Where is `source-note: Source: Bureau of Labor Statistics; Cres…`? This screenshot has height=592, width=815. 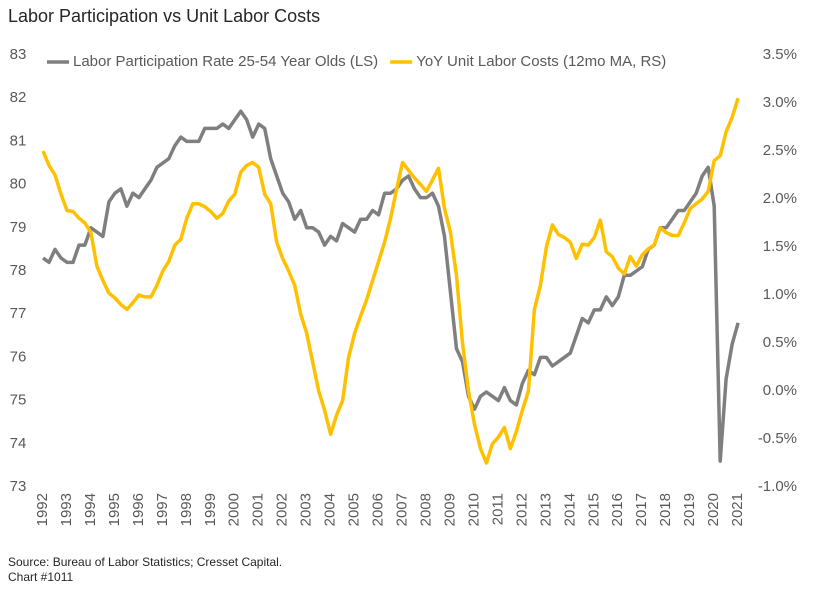
source-note: Source: Bureau of Labor Statistics; Cres… is located at coordinates (145, 562).